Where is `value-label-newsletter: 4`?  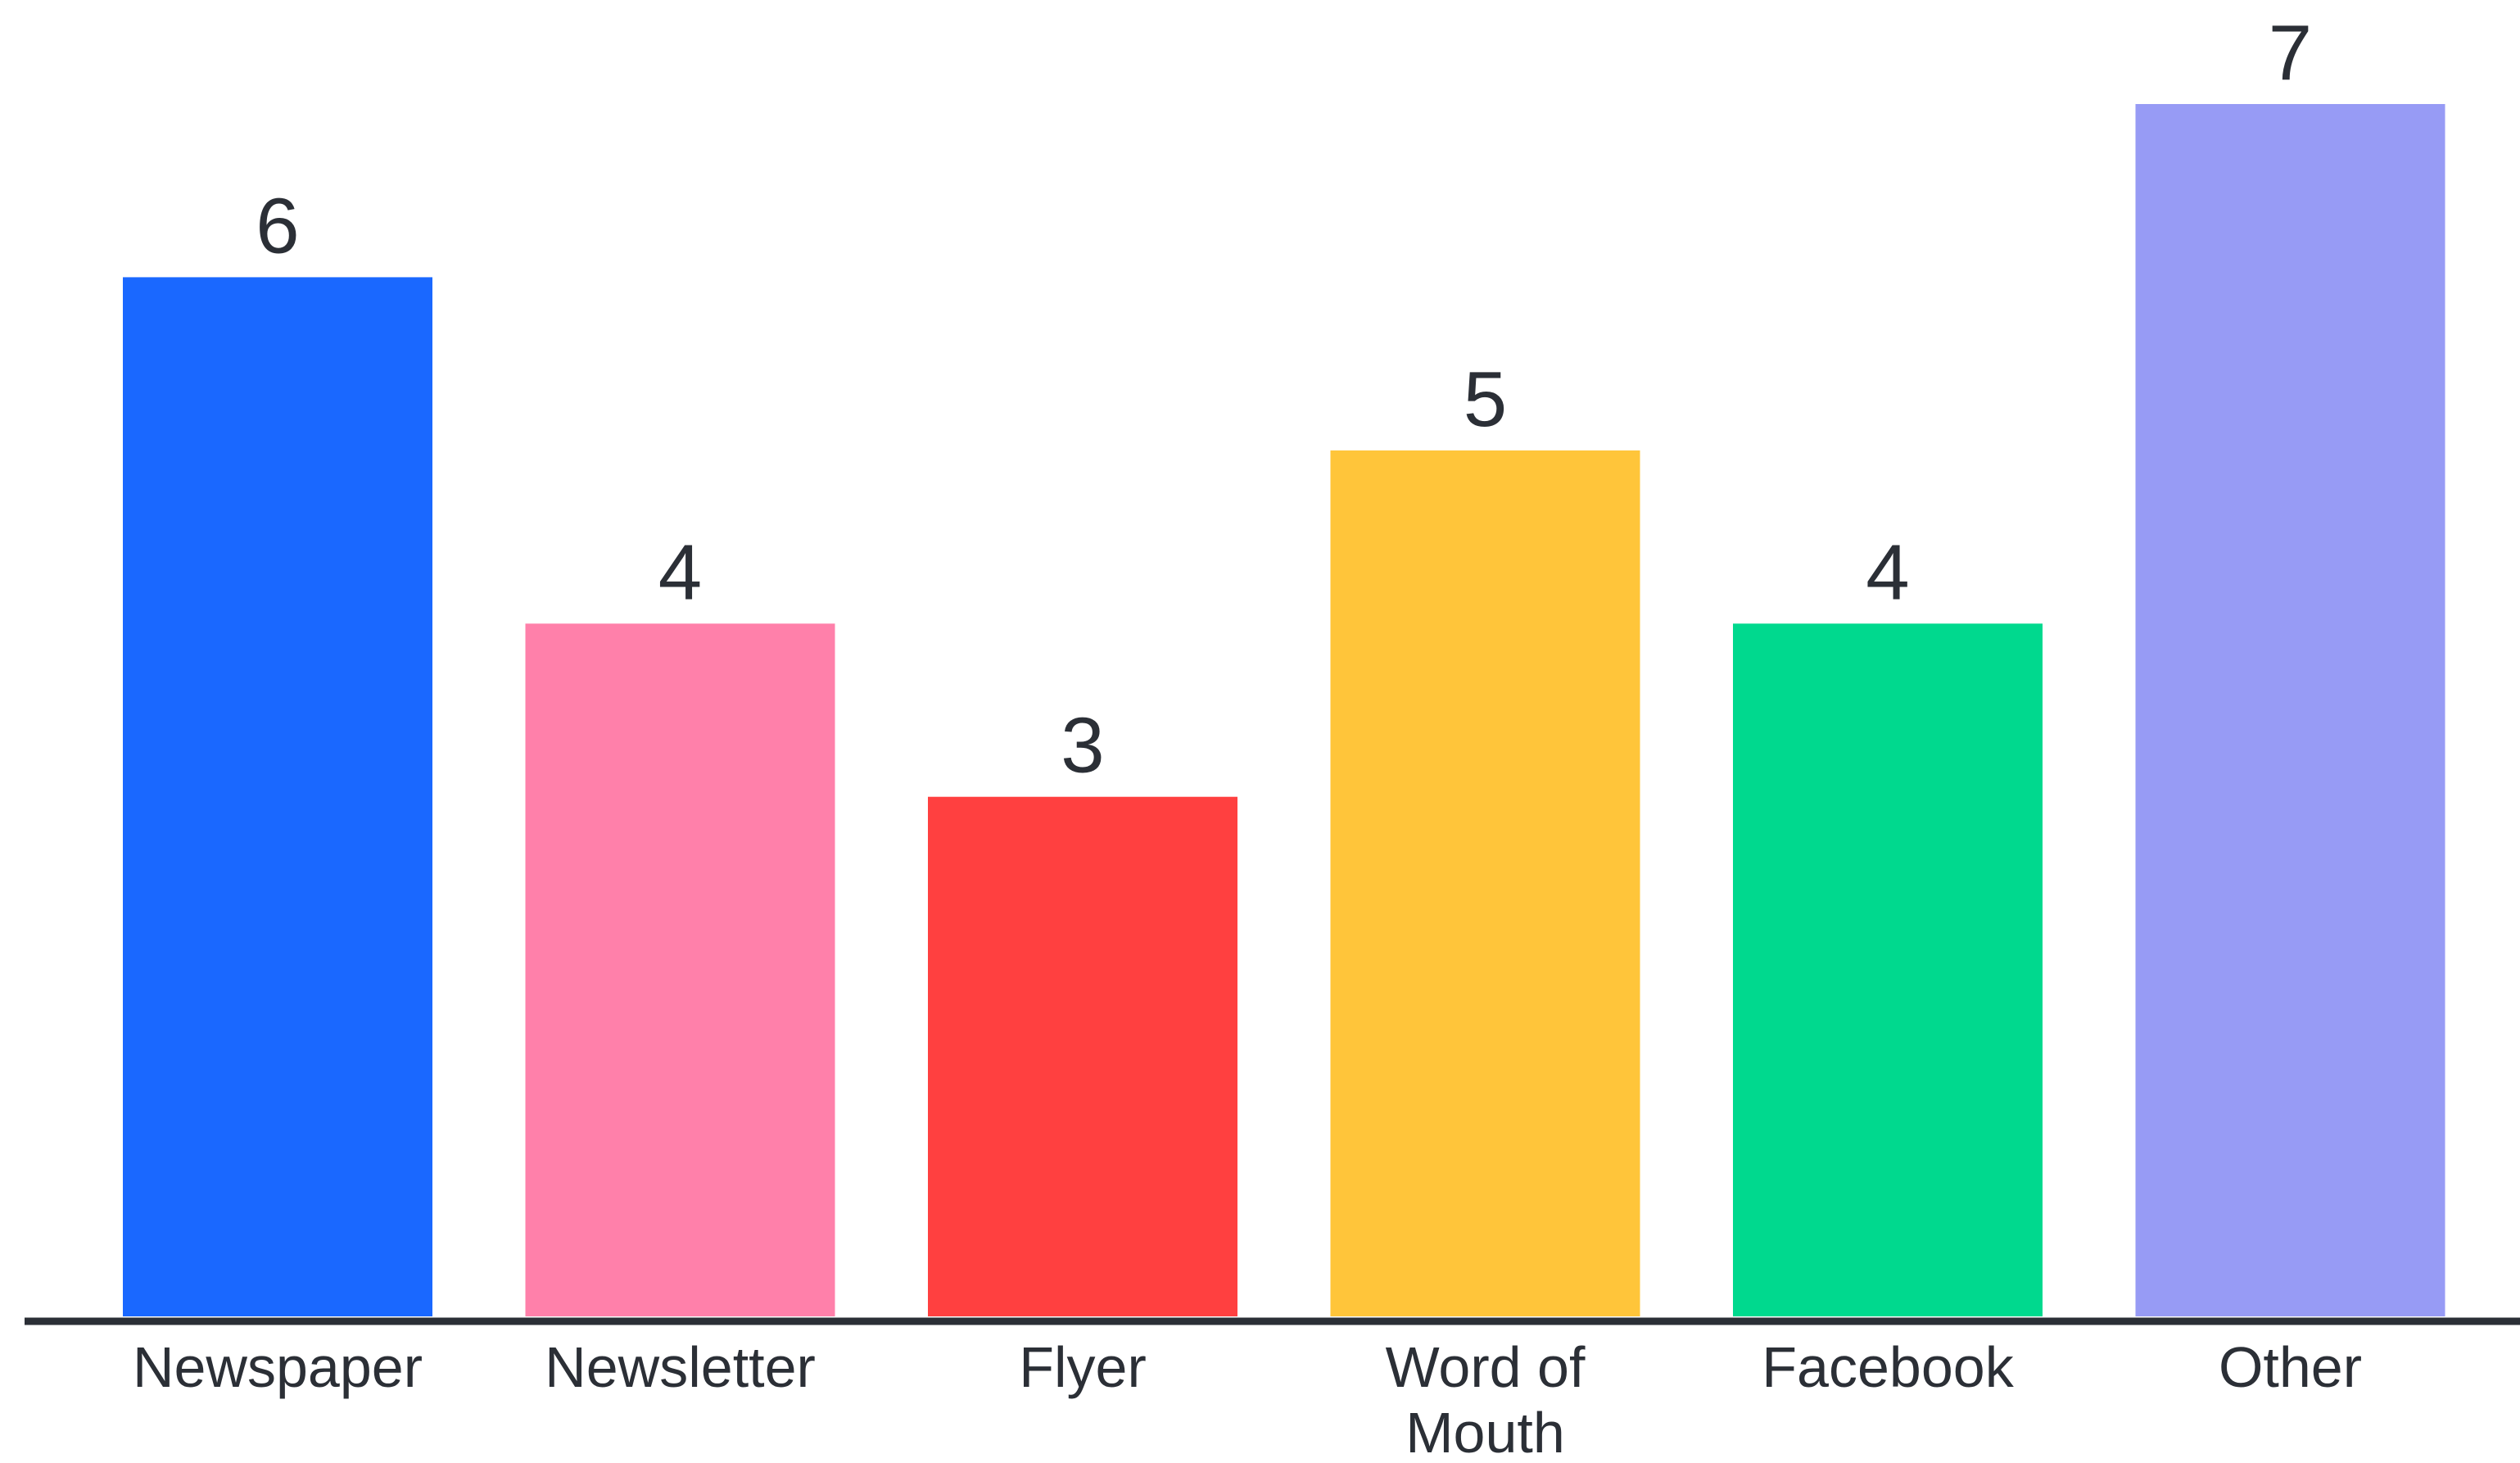
value-label-newsletter: 4 is located at coordinates (680, 572).